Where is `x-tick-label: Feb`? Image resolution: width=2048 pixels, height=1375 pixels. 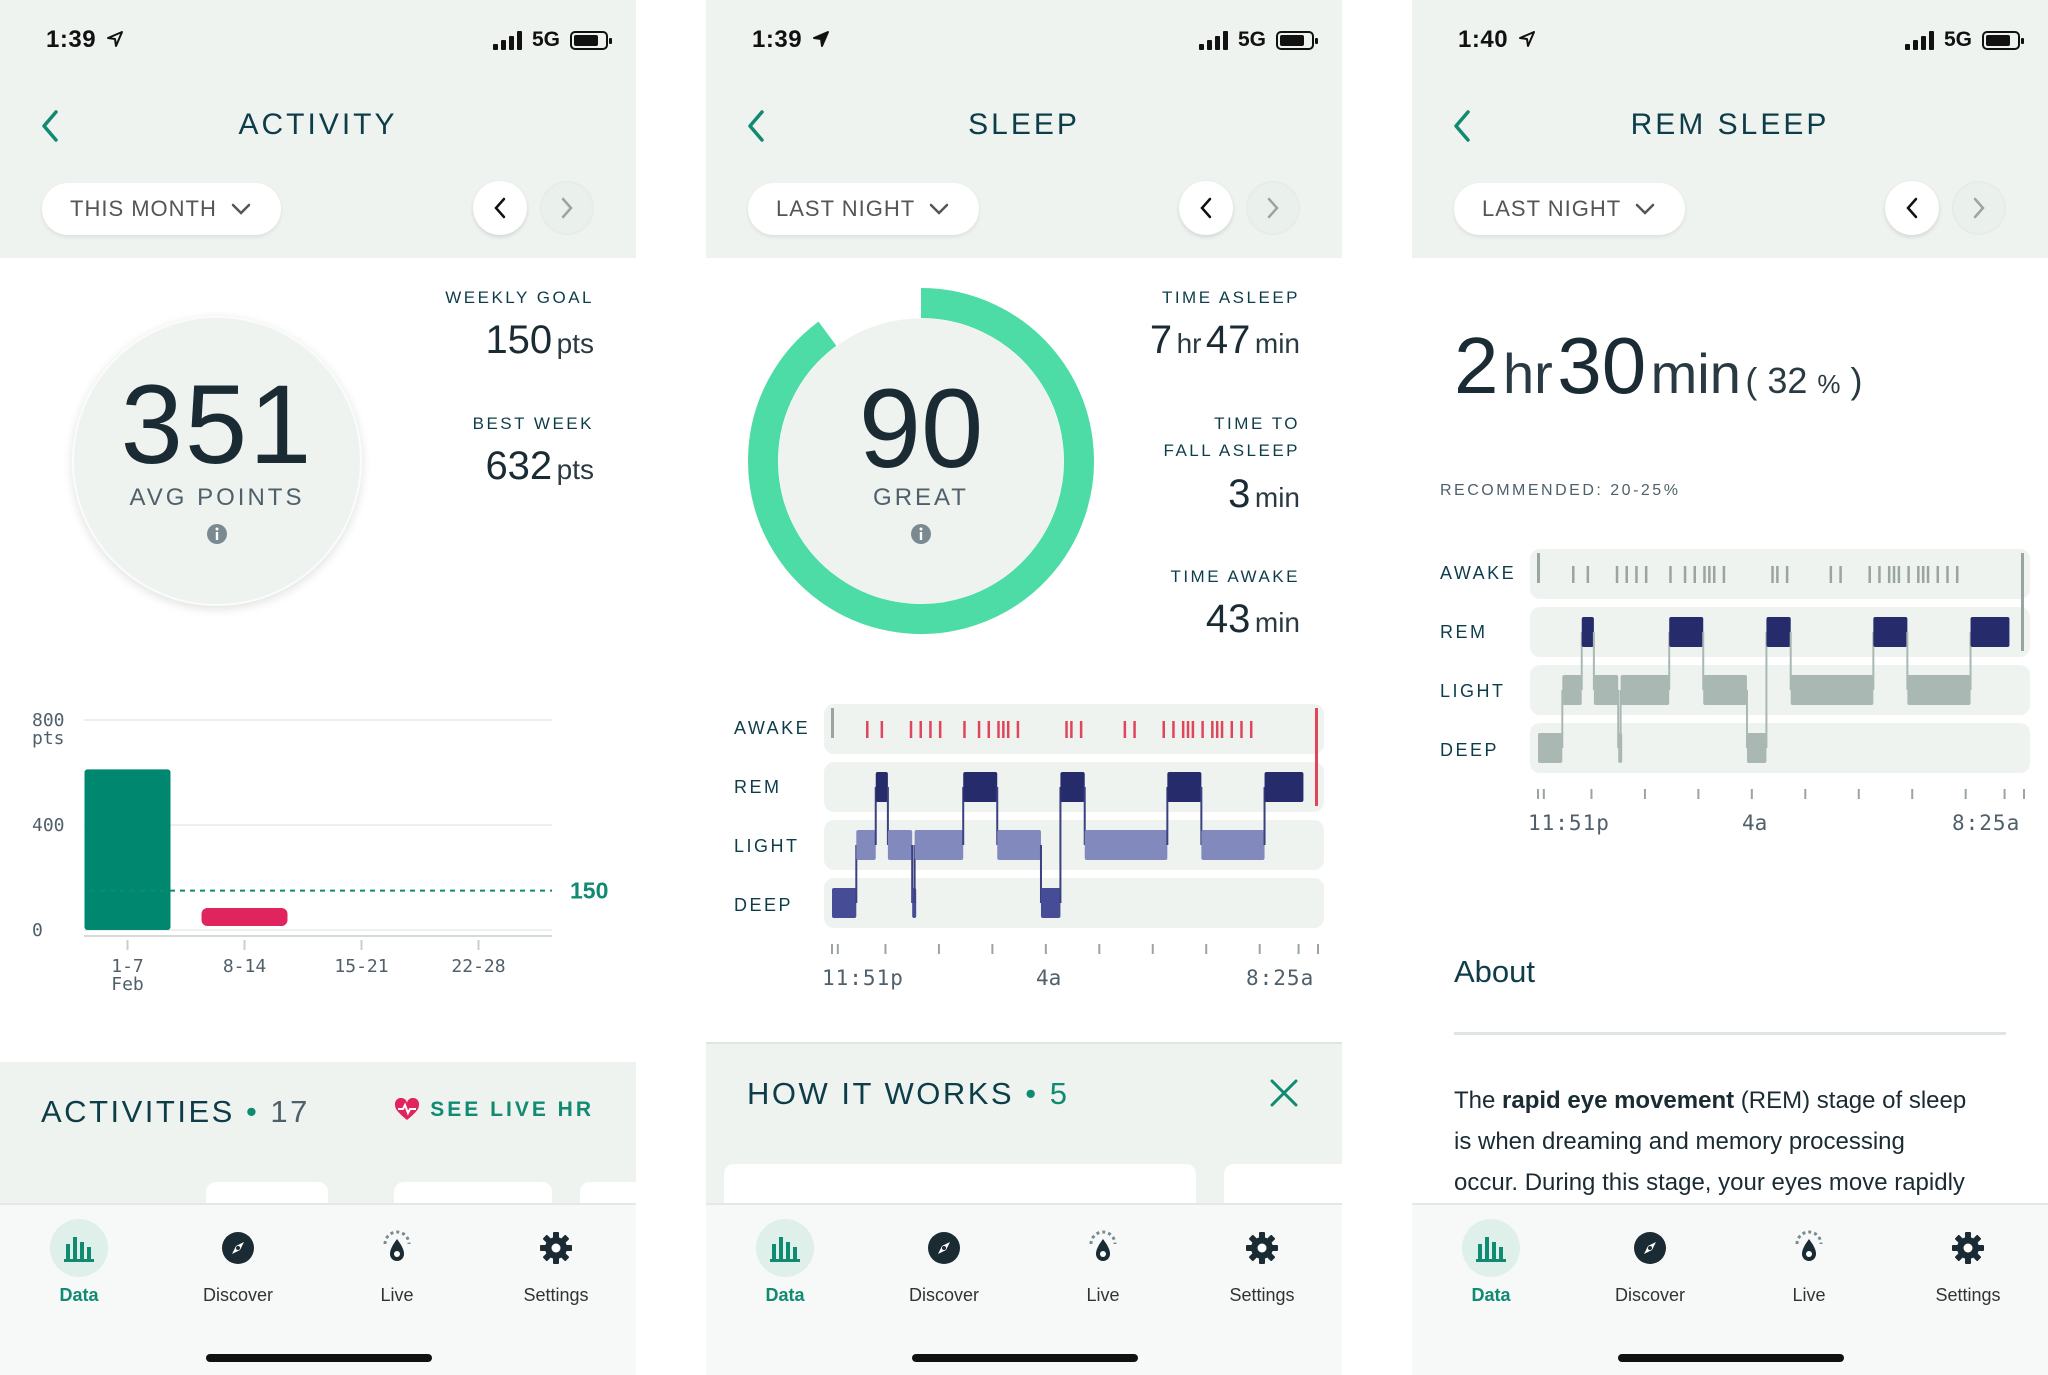
x-tick-label: Feb is located at coordinates (127, 984).